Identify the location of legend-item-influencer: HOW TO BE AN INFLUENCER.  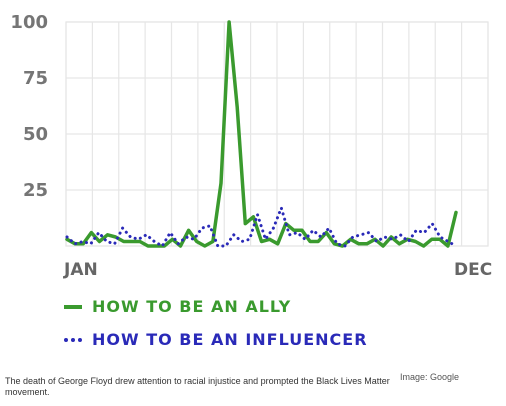
(216, 339).